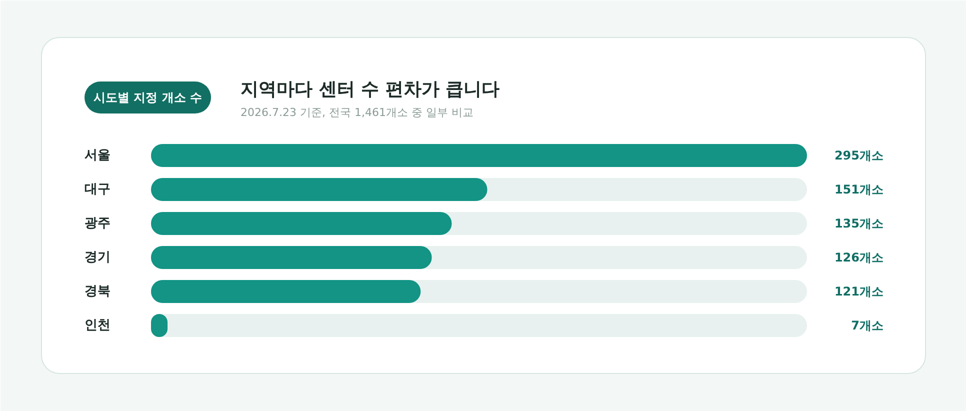  I want to click on chart-subtitle: 2026.7.23 기준, 전국 1,461개소 중 일부 비교, so click(357, 112).